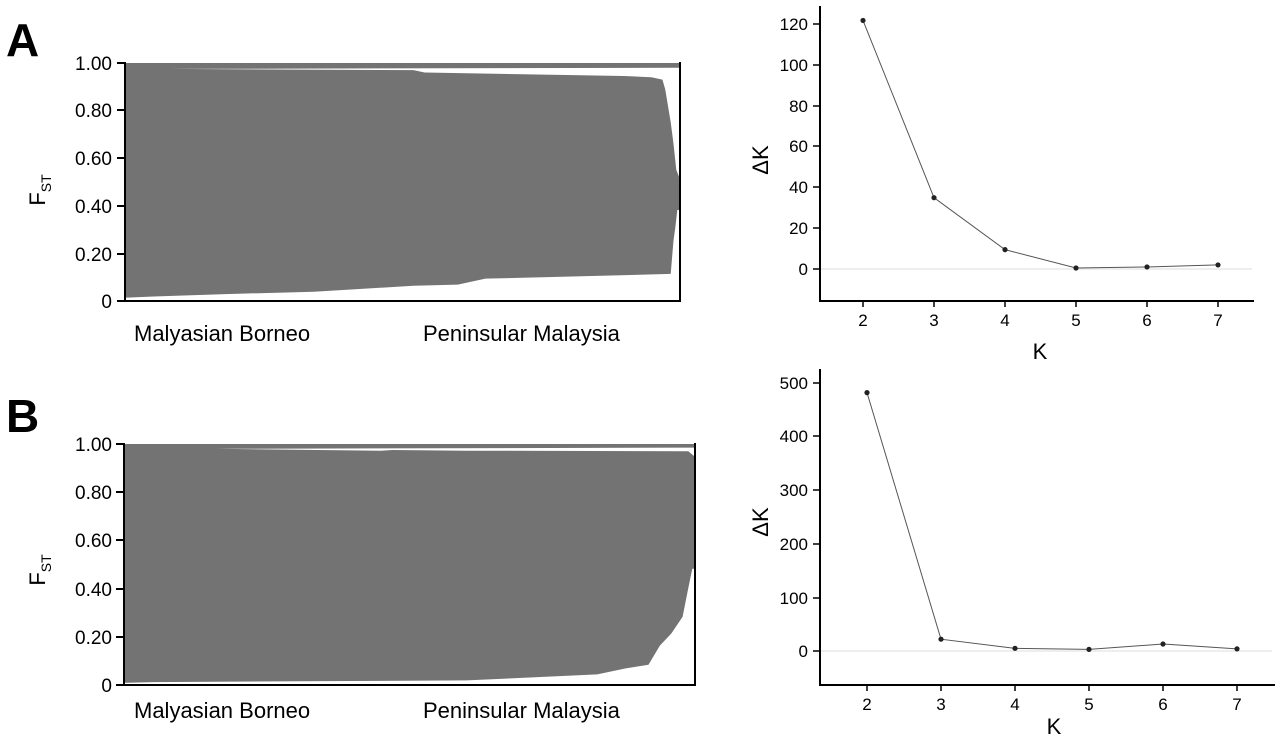  I want to click on delta-k-line-b, so click(1052, 521).